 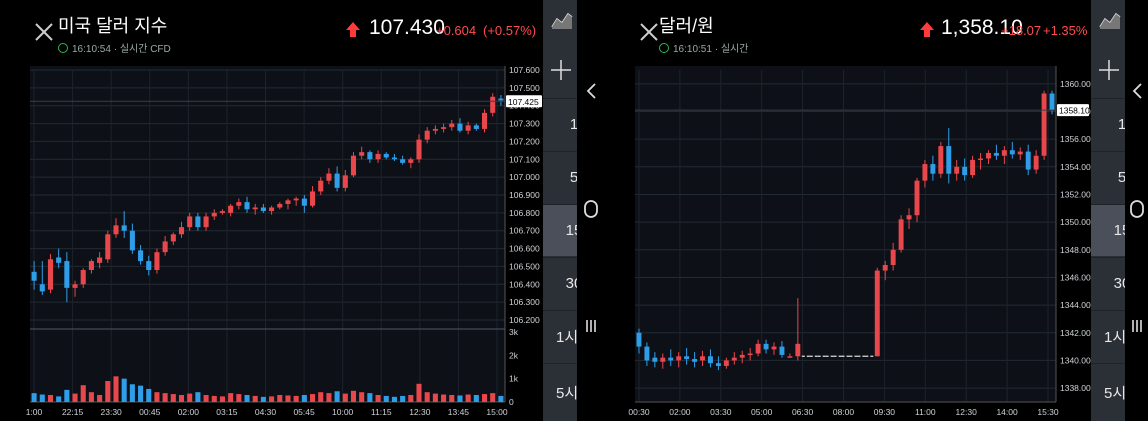 What do you see at coordinates (524, 177) in the screenshot?
I see `y-tick-label: 107.000` at bounding box center [524, 177].